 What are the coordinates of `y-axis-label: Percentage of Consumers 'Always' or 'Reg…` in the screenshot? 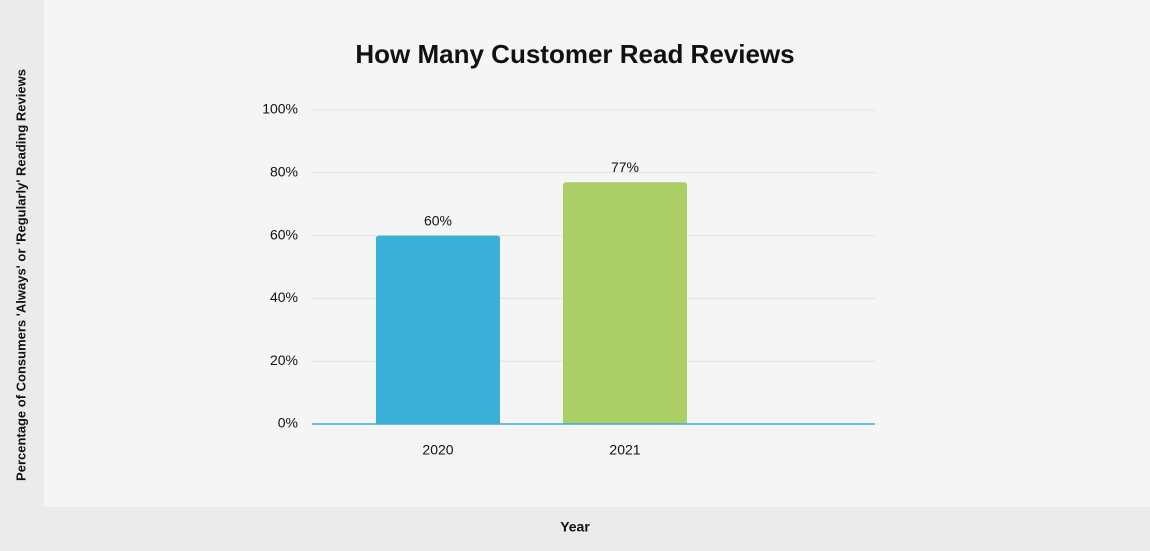 It's located at (20, 275).